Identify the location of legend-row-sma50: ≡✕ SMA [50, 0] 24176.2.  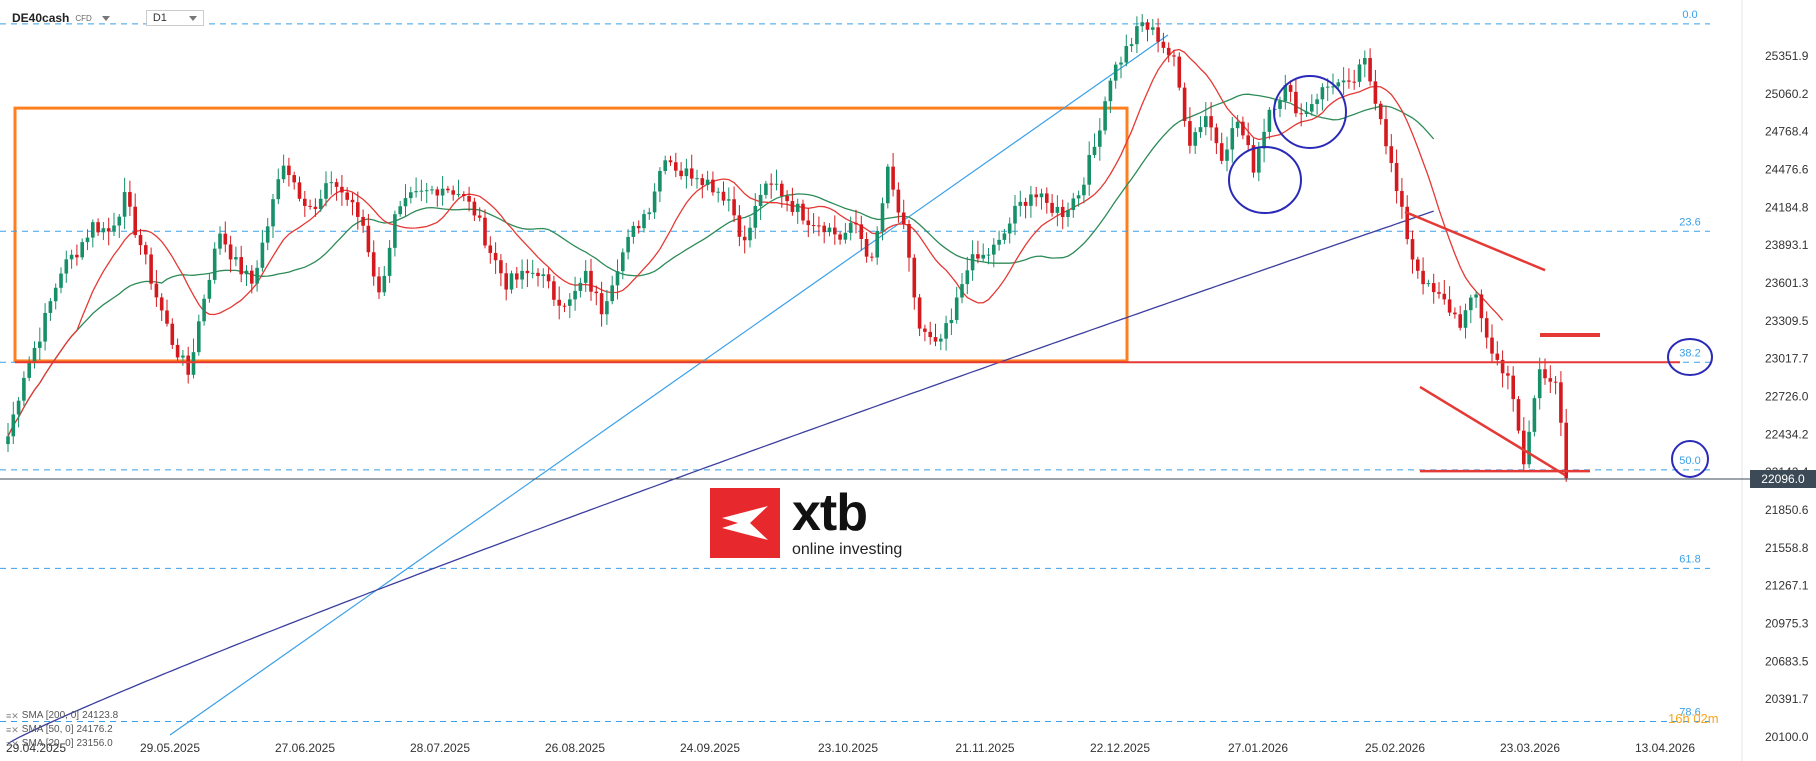
(62, 730).